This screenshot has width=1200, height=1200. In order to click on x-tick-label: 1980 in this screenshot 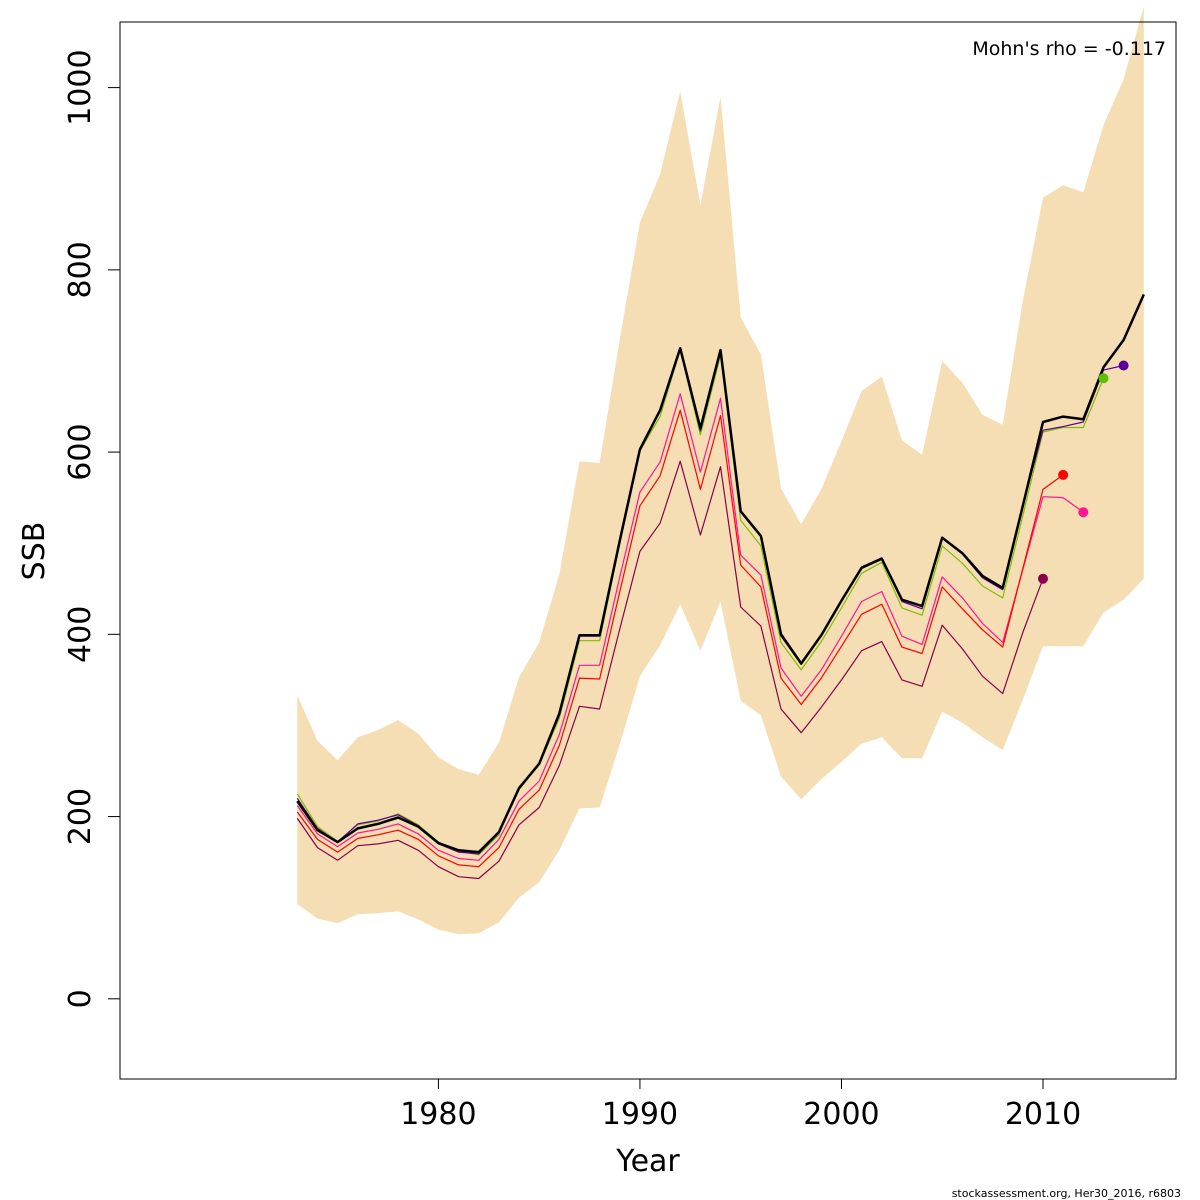, I will do `click(438, 1114)`.